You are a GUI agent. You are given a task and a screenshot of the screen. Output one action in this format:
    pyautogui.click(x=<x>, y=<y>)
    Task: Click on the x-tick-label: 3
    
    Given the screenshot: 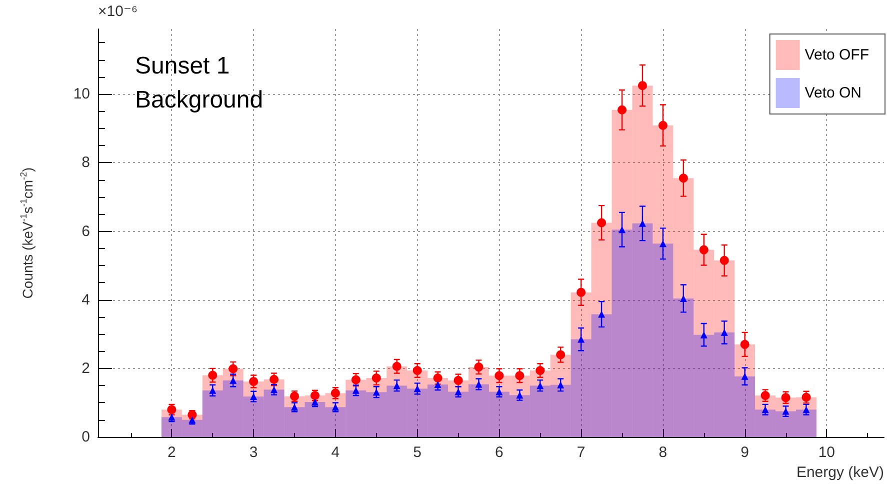 What is the action you would take?
    pyautogui.click(x=253, y=452)
    